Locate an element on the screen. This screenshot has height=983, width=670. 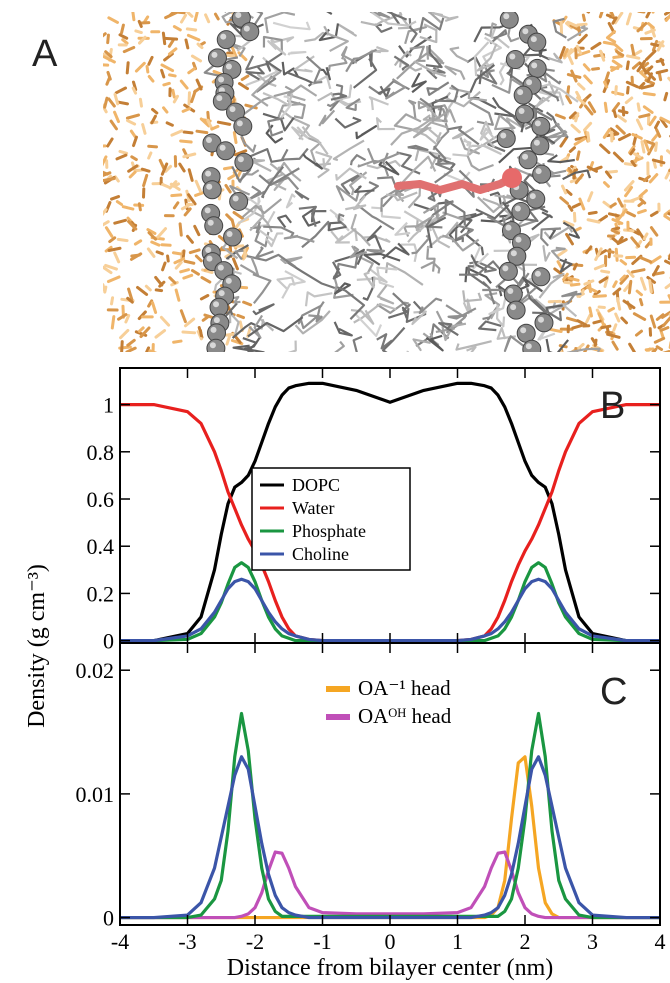
x-tick-label: -1 is located at coordinates (322, 941).